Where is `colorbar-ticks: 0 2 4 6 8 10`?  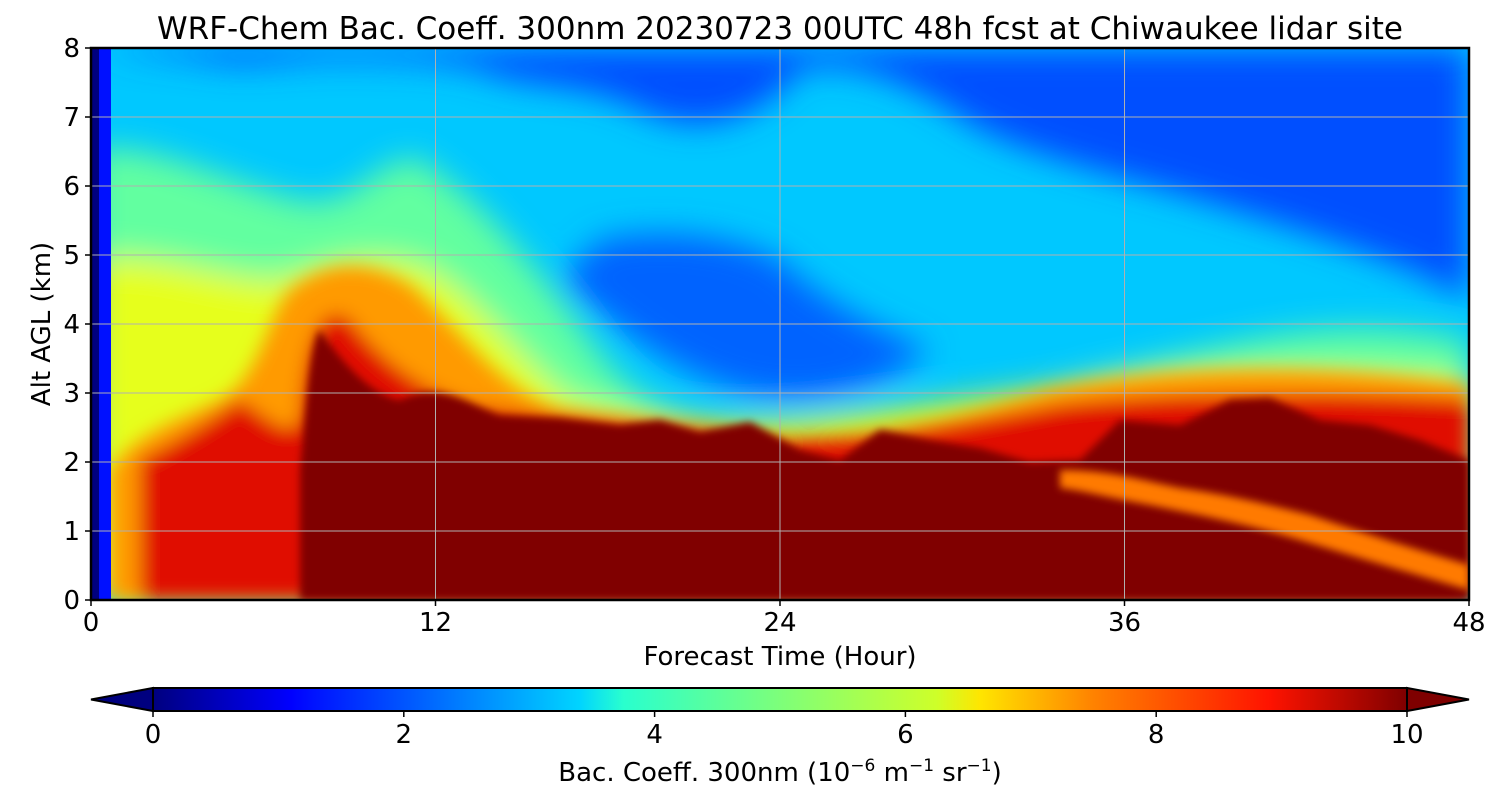 colorbar-ticks: 0 2 4 6 8 10 is located at coordinates (784, 730).